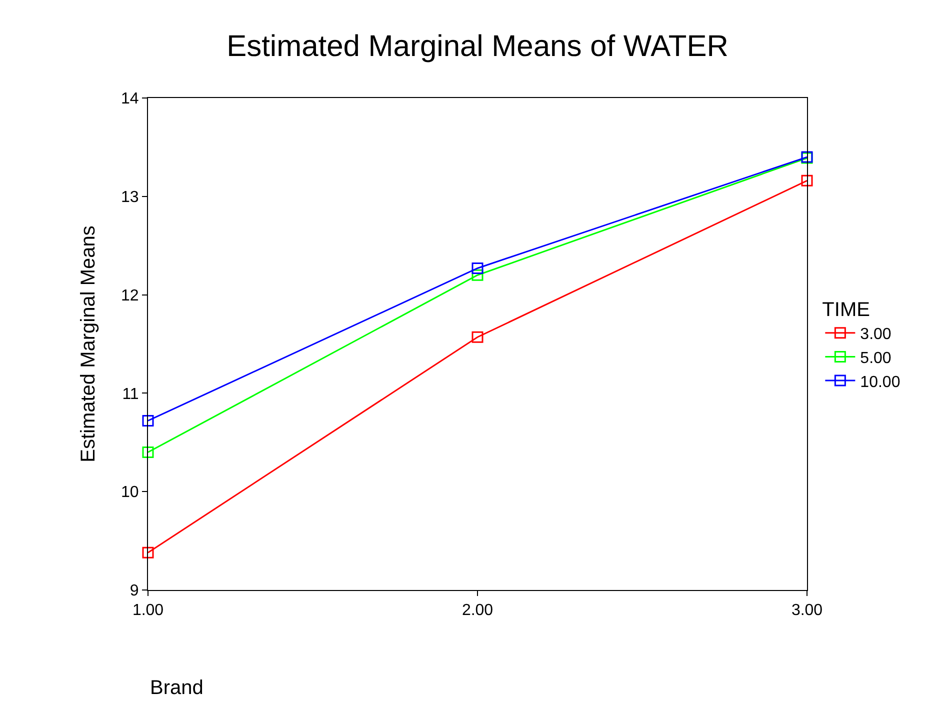 The height and width of the screenshot is (704, 947). What do you see at coordinates (130, 197) in the screenshot?
I see `y-tick-label: 13` at bounding box center [130, 197].